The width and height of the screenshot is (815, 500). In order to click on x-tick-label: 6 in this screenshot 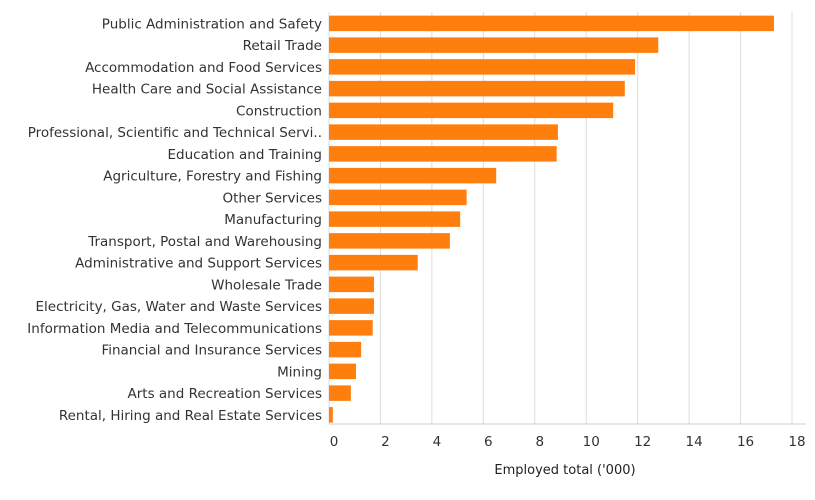, I will do `click(488, 442)`.